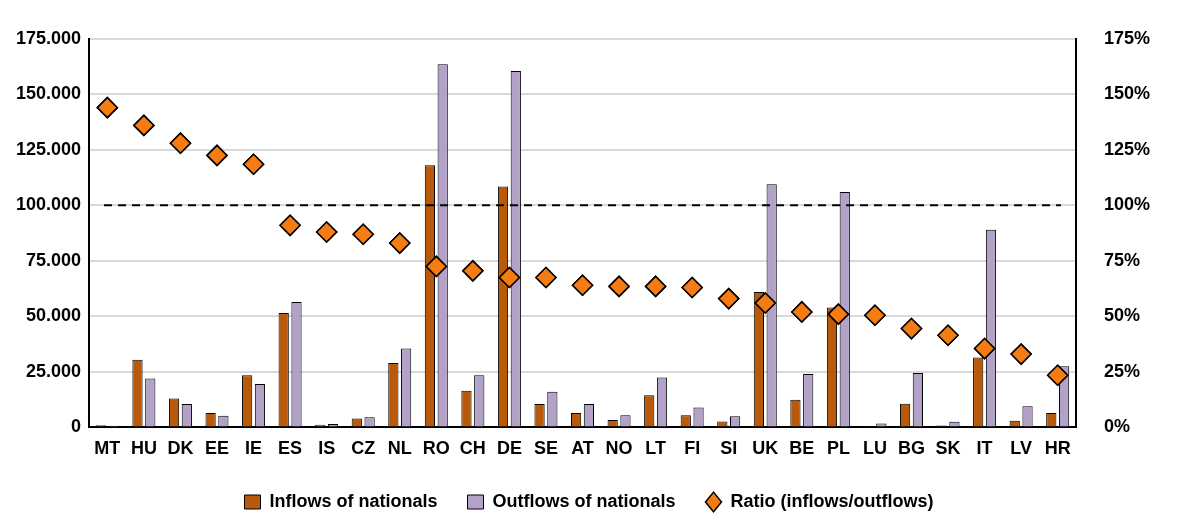 The image size is (1182, 529). Describe the element at coordinates (545, 448) in the screenshot. I see `x-tick-label: SE` at that location.